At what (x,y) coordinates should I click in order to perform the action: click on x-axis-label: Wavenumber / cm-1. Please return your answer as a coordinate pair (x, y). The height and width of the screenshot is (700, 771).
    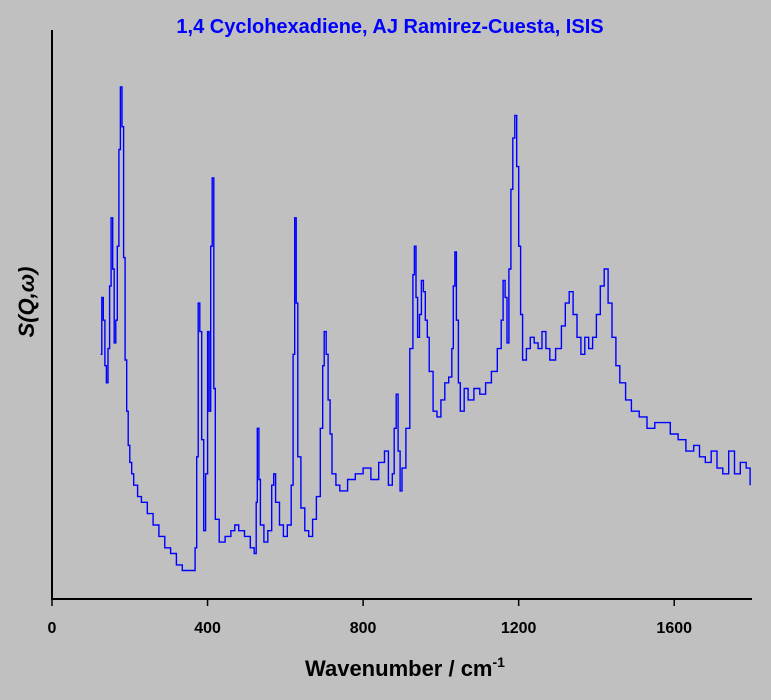
    Looking at the image, I should click on (405, 667).